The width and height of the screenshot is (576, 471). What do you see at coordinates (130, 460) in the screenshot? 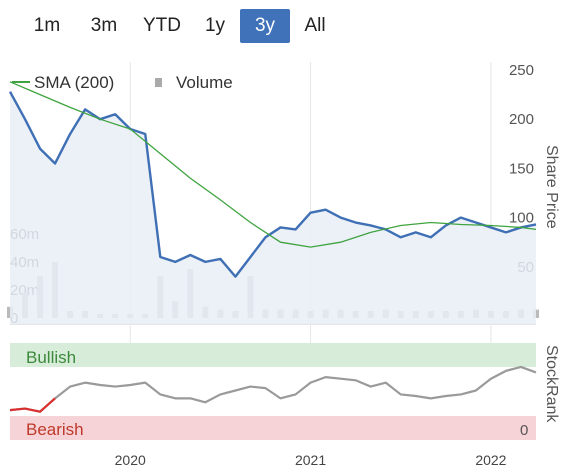
I see `x-tick-2020: 2020` at bounding box center [130, 460].